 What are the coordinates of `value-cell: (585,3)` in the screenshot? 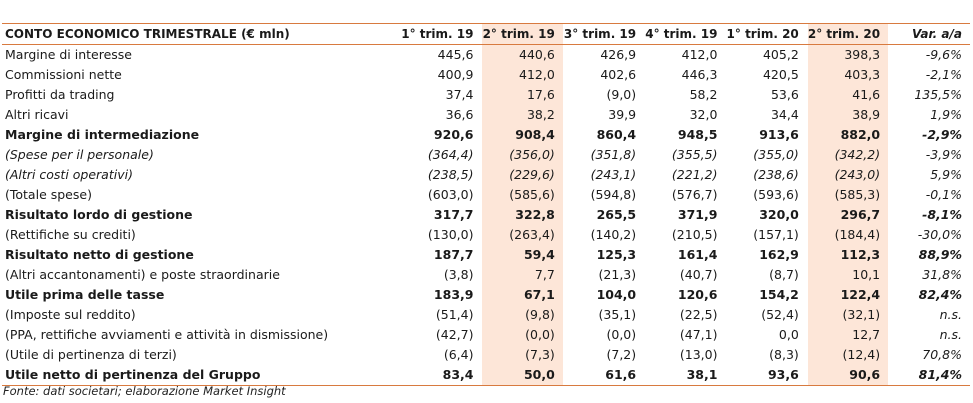 It's located at (847, 195).